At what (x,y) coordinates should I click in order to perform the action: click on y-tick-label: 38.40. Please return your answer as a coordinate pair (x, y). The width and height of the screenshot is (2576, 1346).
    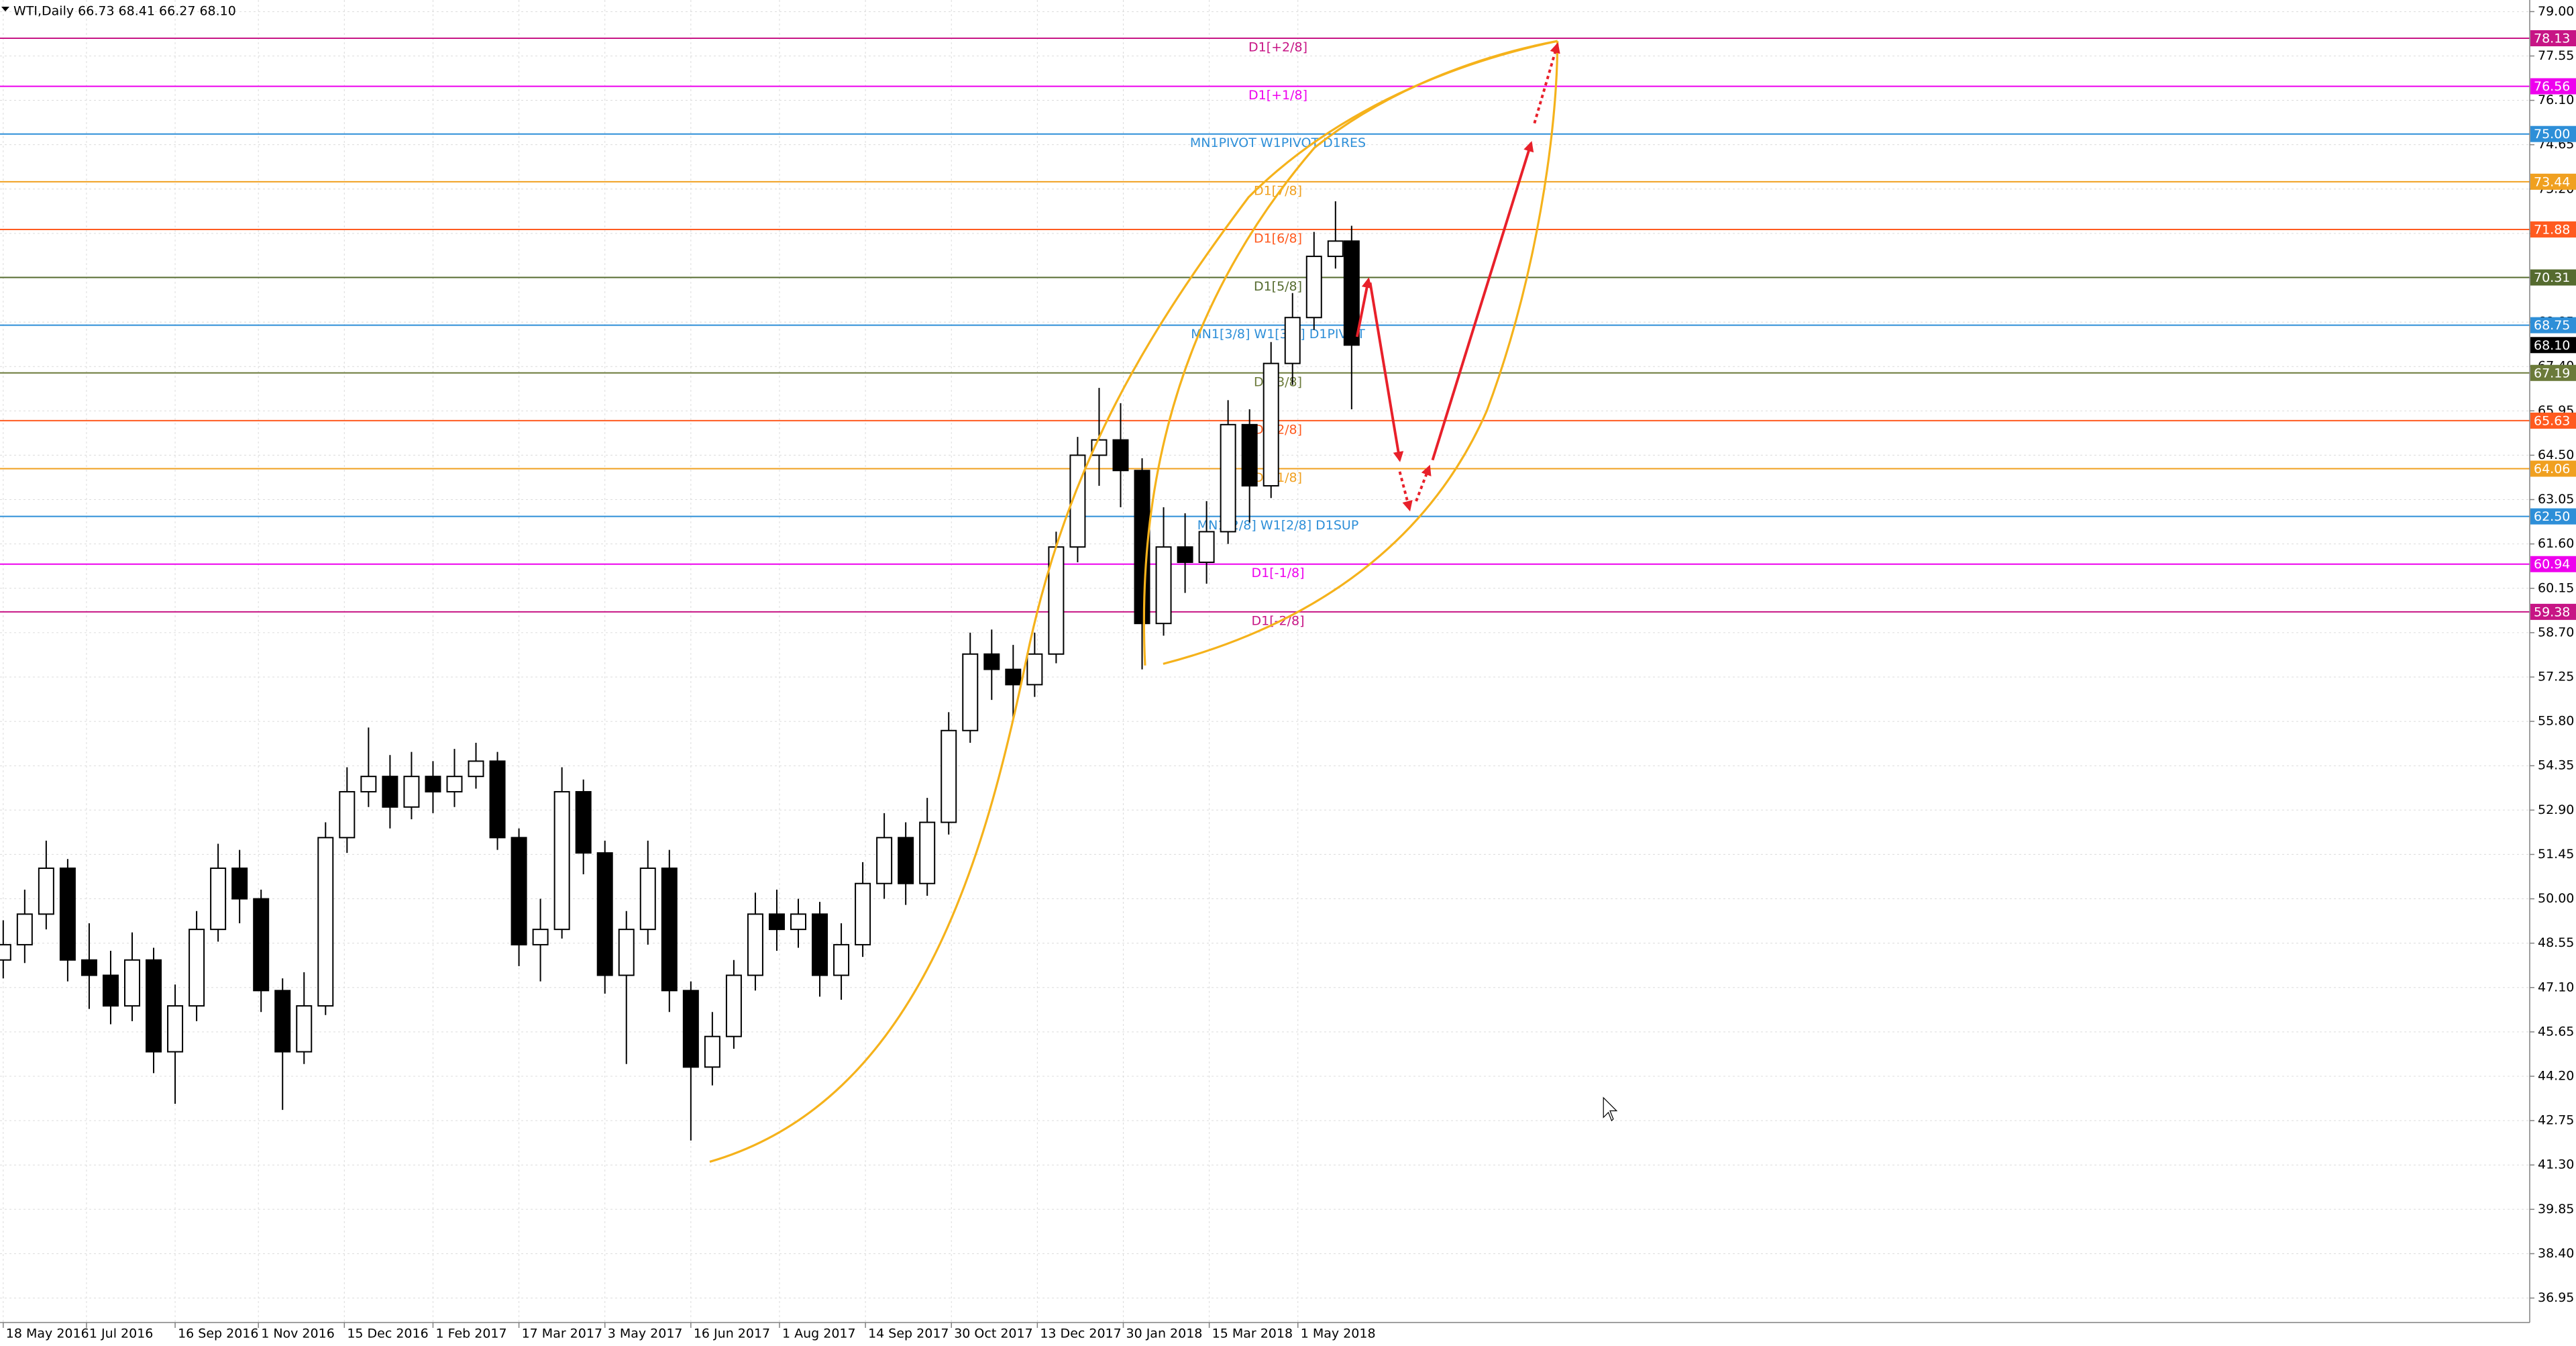
    Looking at the image, I should click on (2556, 1253).